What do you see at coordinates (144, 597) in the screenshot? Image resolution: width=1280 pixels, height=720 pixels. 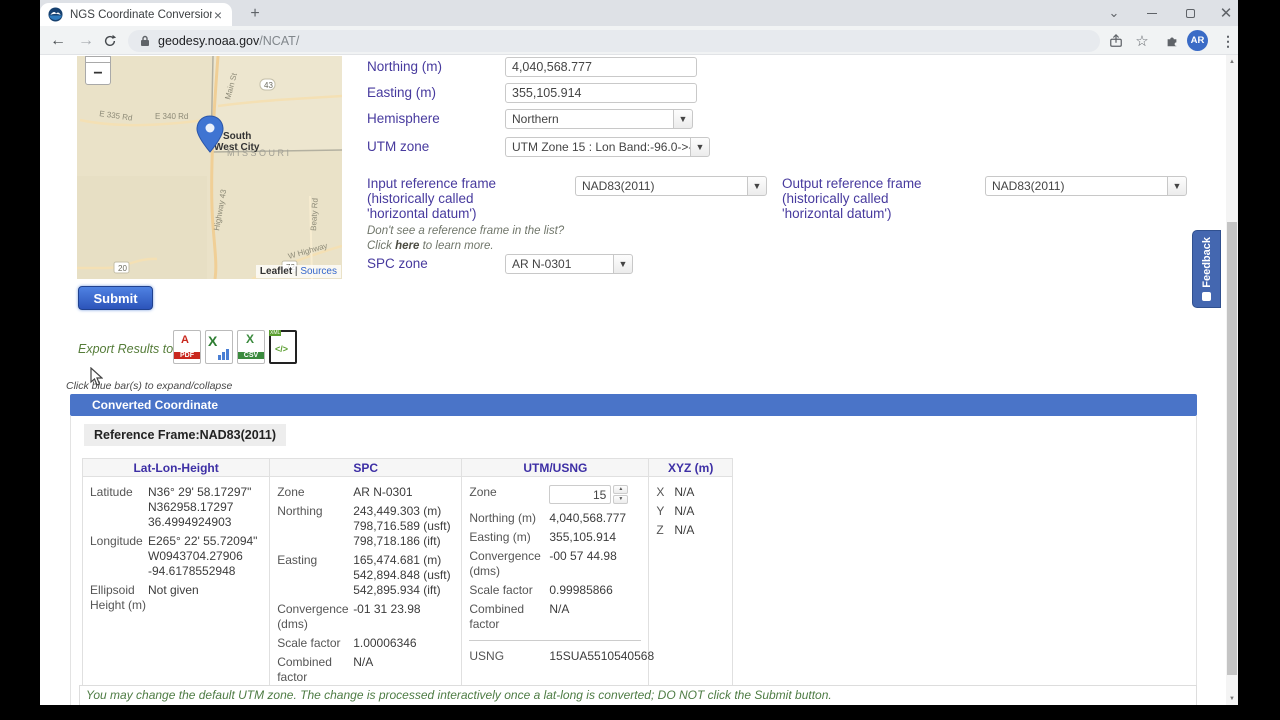 I see `table-row: Ellipsoid Height (m) Not given` at bounding box center [144, 597].